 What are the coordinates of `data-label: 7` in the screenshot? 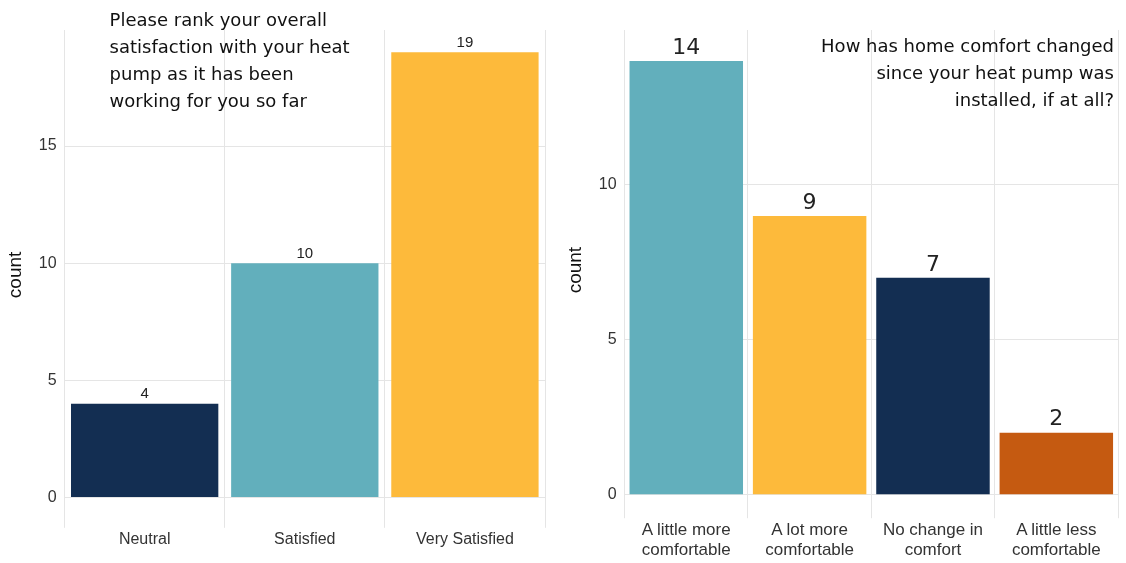 It's located at (932, 263).